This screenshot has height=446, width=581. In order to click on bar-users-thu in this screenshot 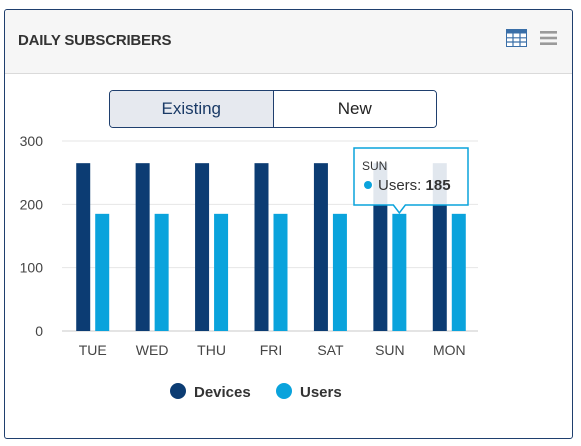, I will do `click(221, 272)`.